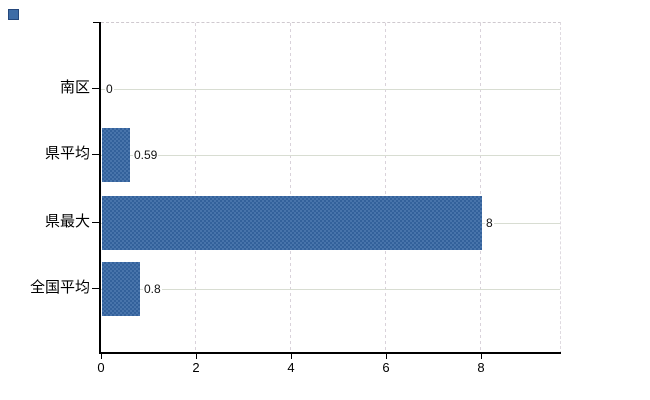  Describe the element at coordinates (67, 221) in the screenshot. I see `category-label-県最大: 県最大` at that location.